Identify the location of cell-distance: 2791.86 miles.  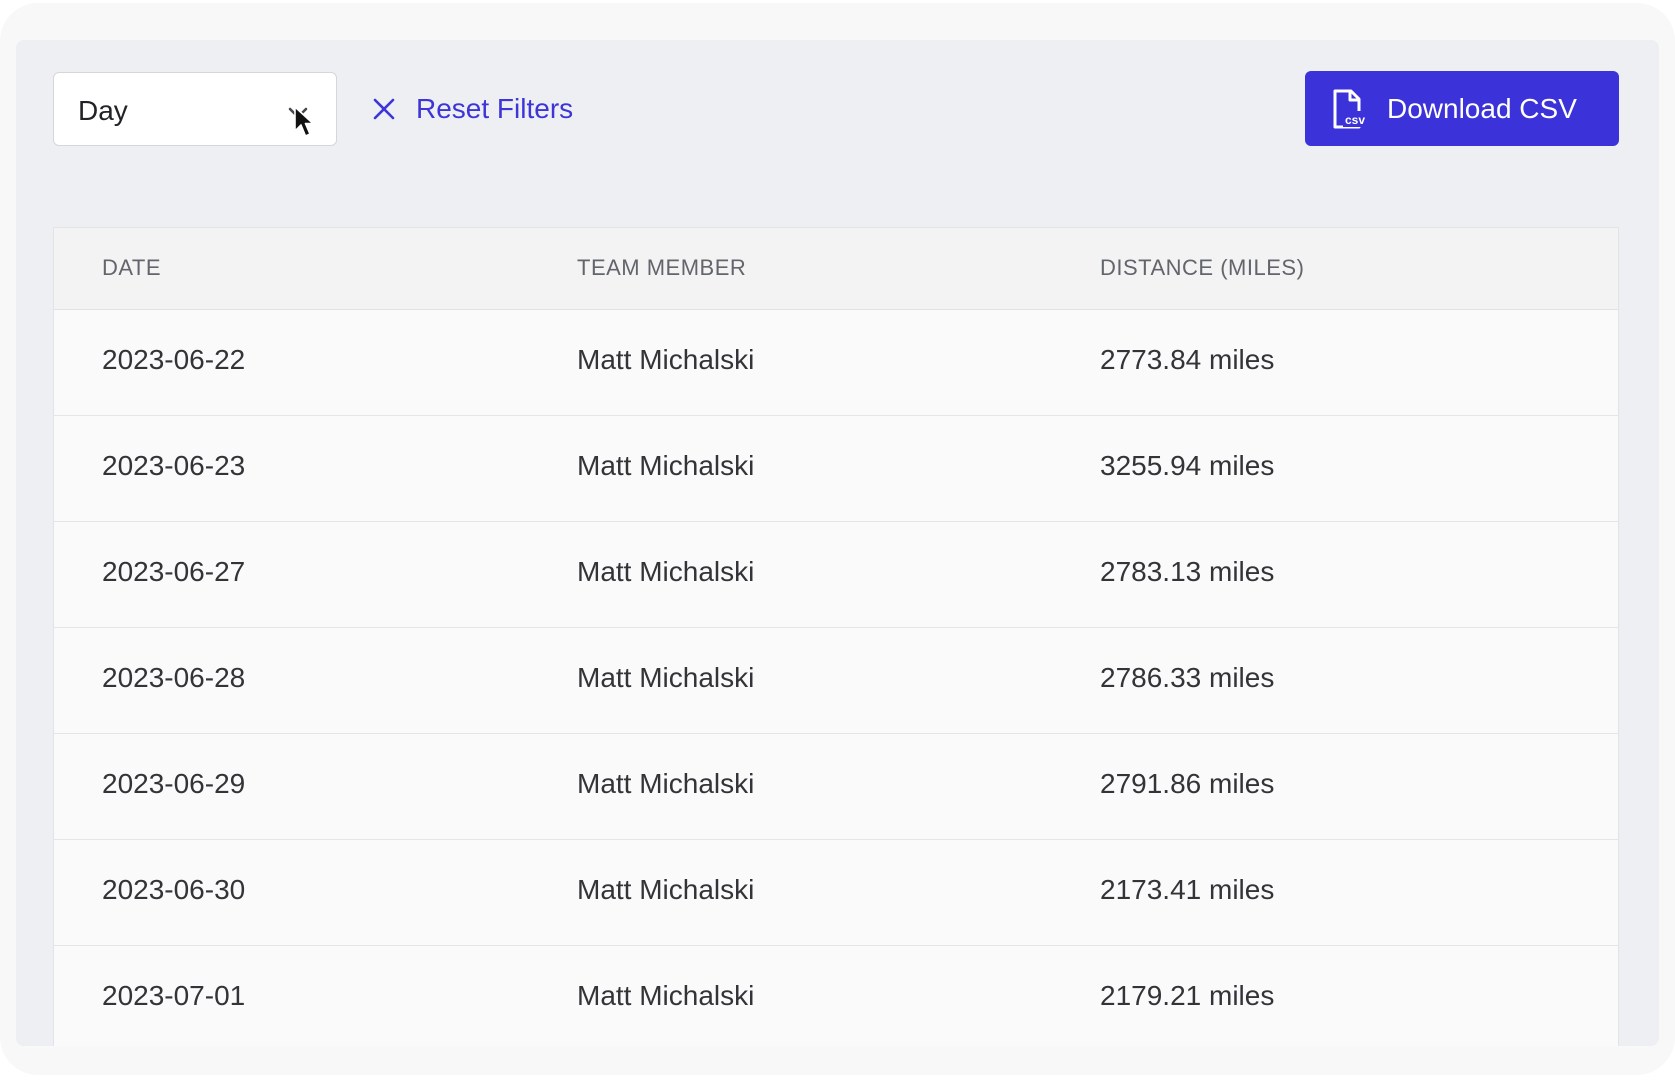
(1187, 783).